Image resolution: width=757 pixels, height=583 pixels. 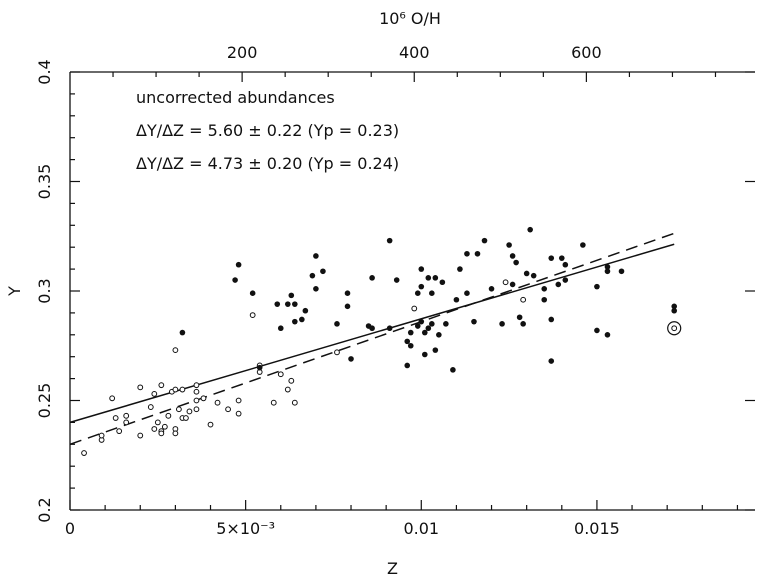 I want to click on data-point-highlight, so click(x=674, y=328).